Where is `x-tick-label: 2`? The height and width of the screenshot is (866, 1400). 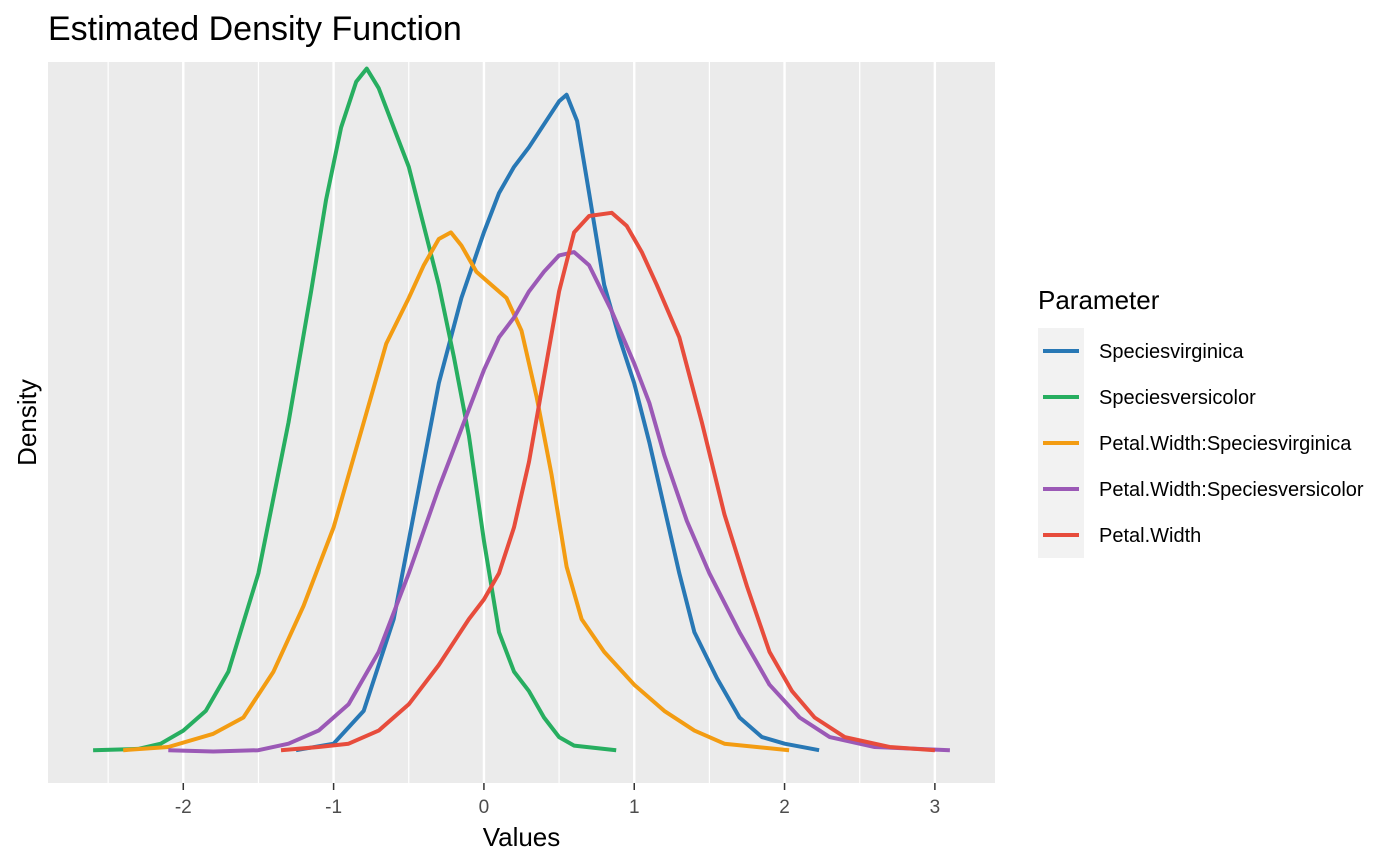 x-tick-label: 2 is located at coordinates (784, 807).